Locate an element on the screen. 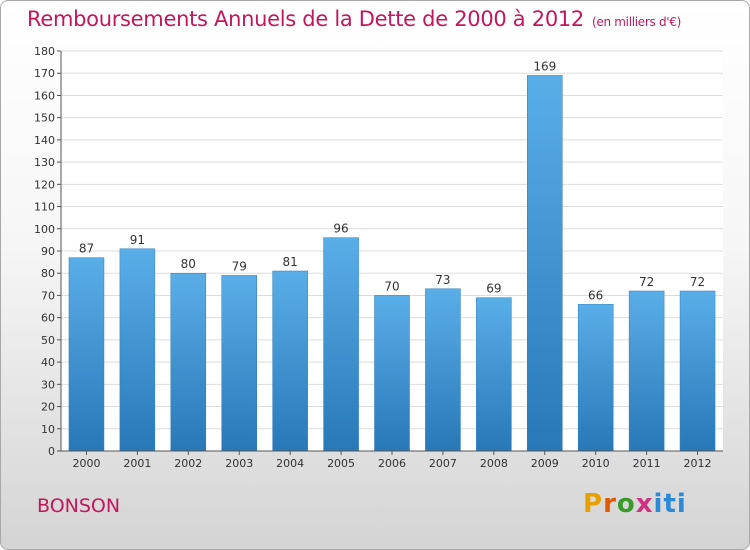 The height and width of the screenshot is (550, 750). y-tick-label: 40 is located at coordinates (48, 362).